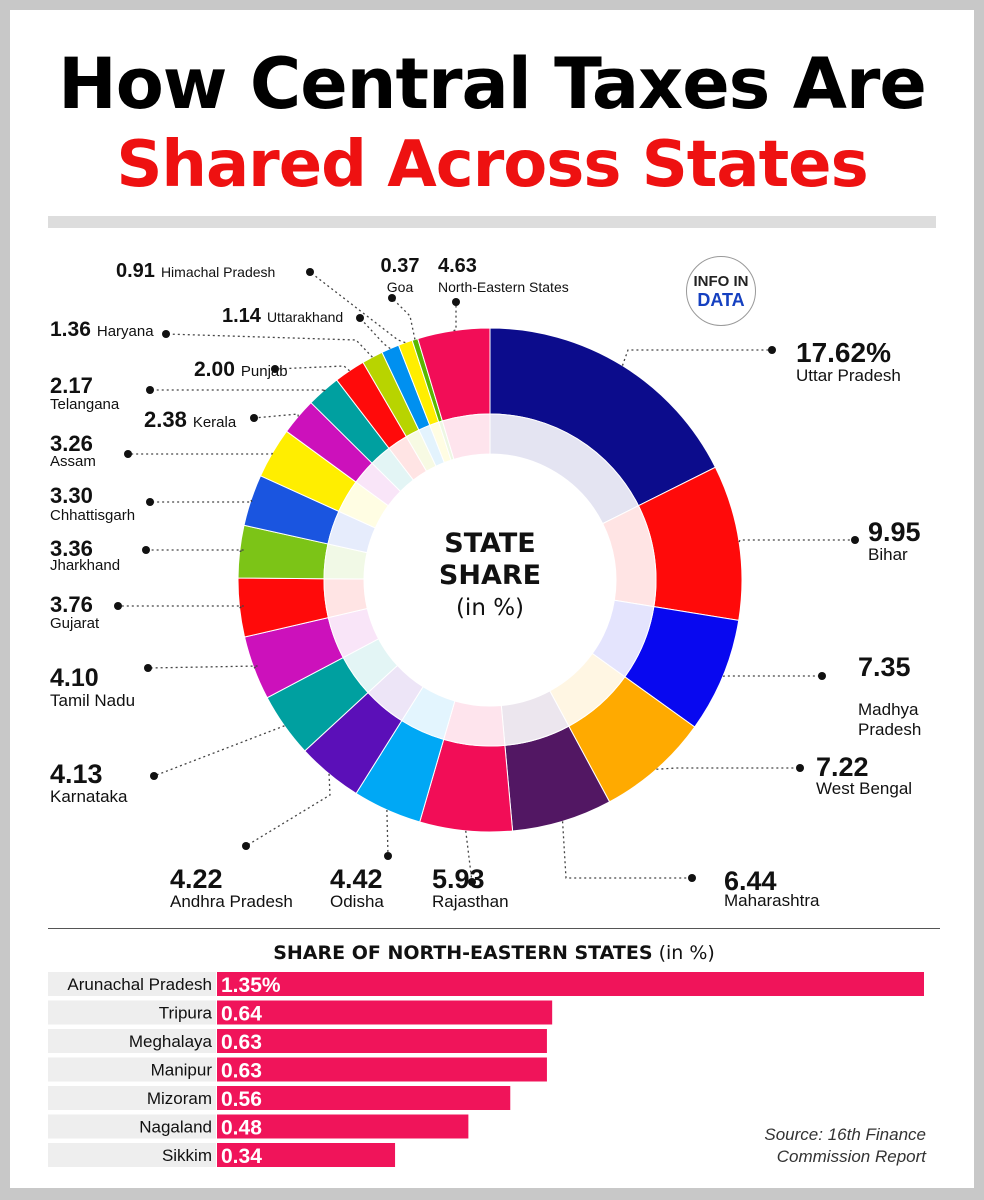 This screenshot has height=1200, width=984. What do you see at coordinates (132, 984) in the screenshot?
I see `bar-category-bg-arunachal-pradesh` at bounding box center [132, 984].